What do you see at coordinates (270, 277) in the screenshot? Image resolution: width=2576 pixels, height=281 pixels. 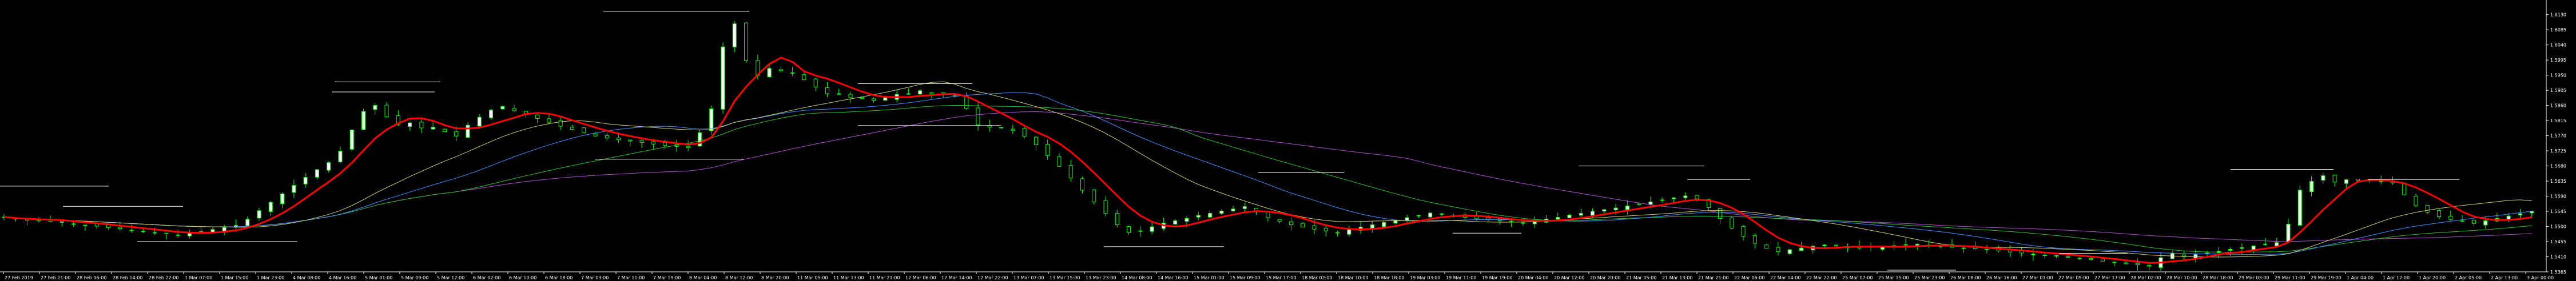 I see `time-tick-label: 1 Mar 23:00` at bounding box center [270, 277].